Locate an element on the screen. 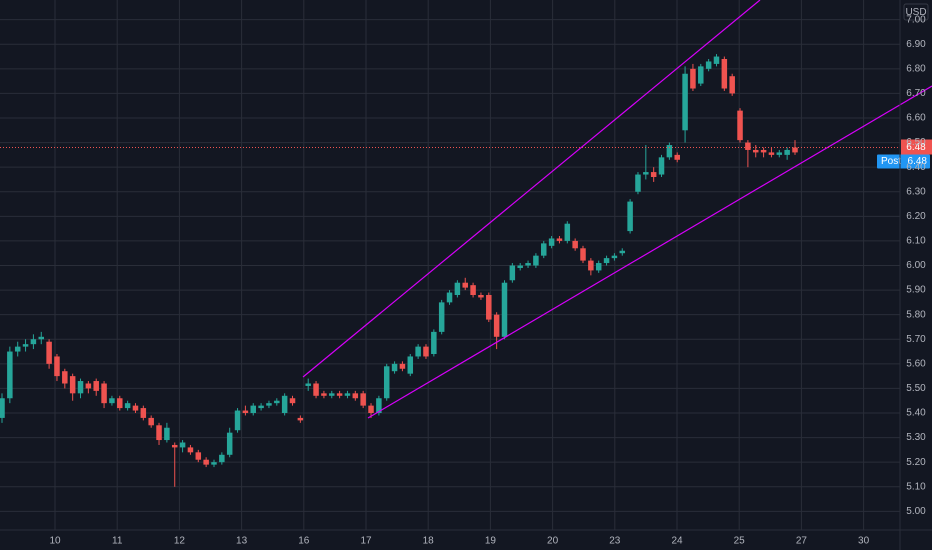 The height and width of the screenshot is (550, 932). y-tick-label: 6.20 is located at coordinates (916, 216).